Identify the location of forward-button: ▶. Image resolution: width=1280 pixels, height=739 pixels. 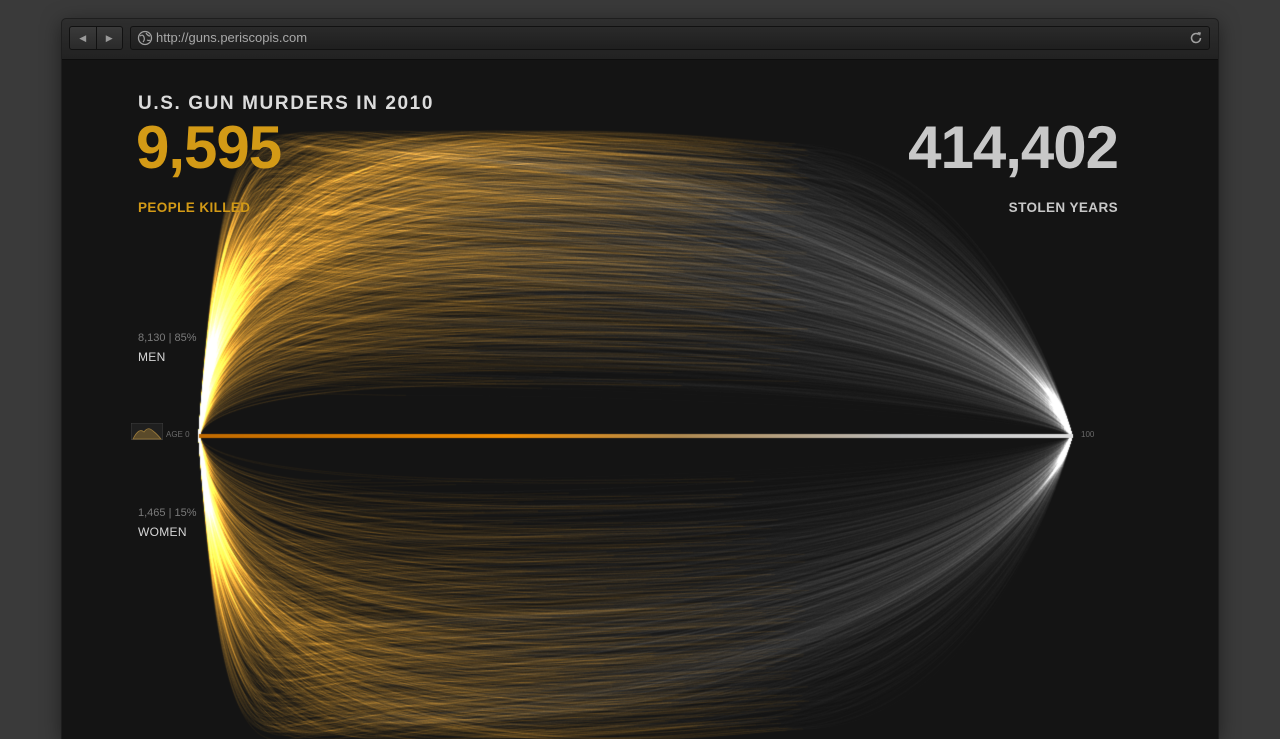
(109, 38).